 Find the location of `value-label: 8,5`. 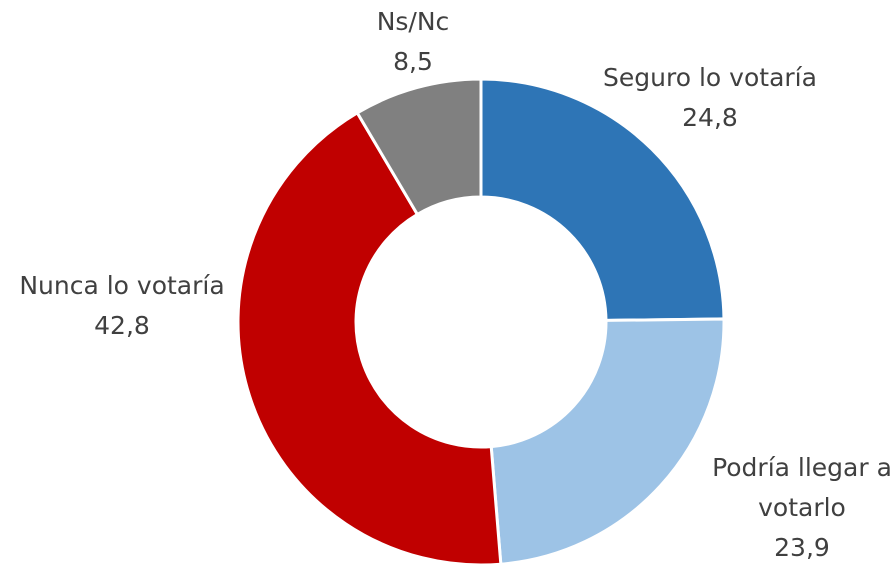

value-label: 8,5 is located at coordinates (413, 61).